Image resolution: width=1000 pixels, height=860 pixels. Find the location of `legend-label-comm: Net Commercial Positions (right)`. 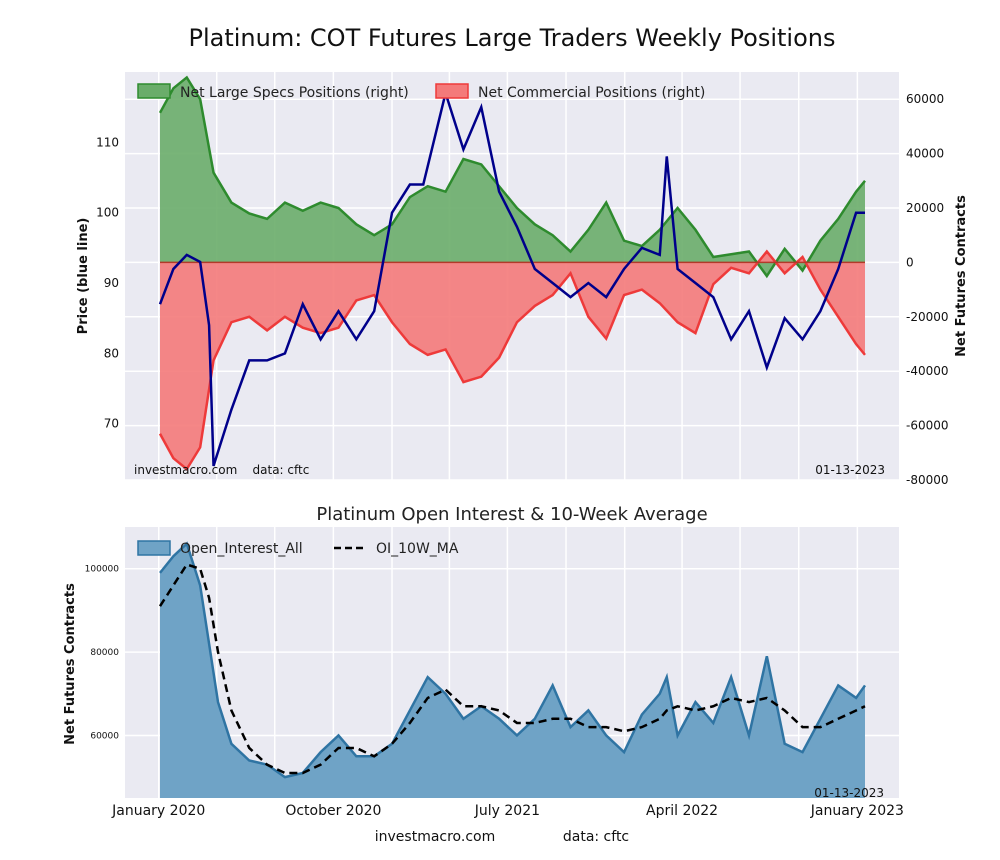

legend-label-comm: Net Commercial Positions (right) is located at coordinates (591, 93).